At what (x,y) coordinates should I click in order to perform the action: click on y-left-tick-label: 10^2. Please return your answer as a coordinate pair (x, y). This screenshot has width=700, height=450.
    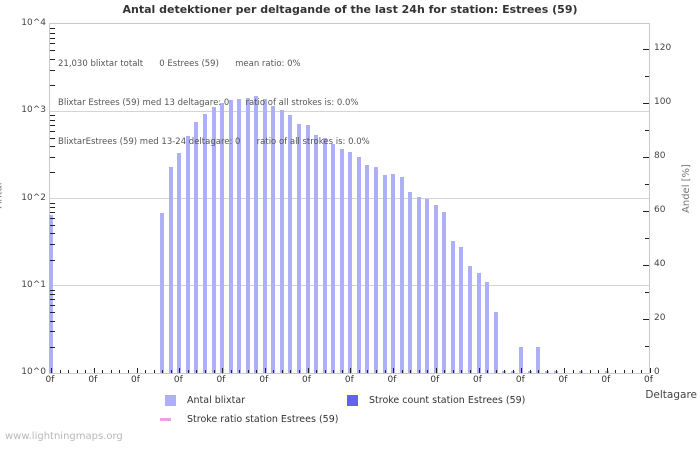
    Looking at the image, I should click on (33, 197).